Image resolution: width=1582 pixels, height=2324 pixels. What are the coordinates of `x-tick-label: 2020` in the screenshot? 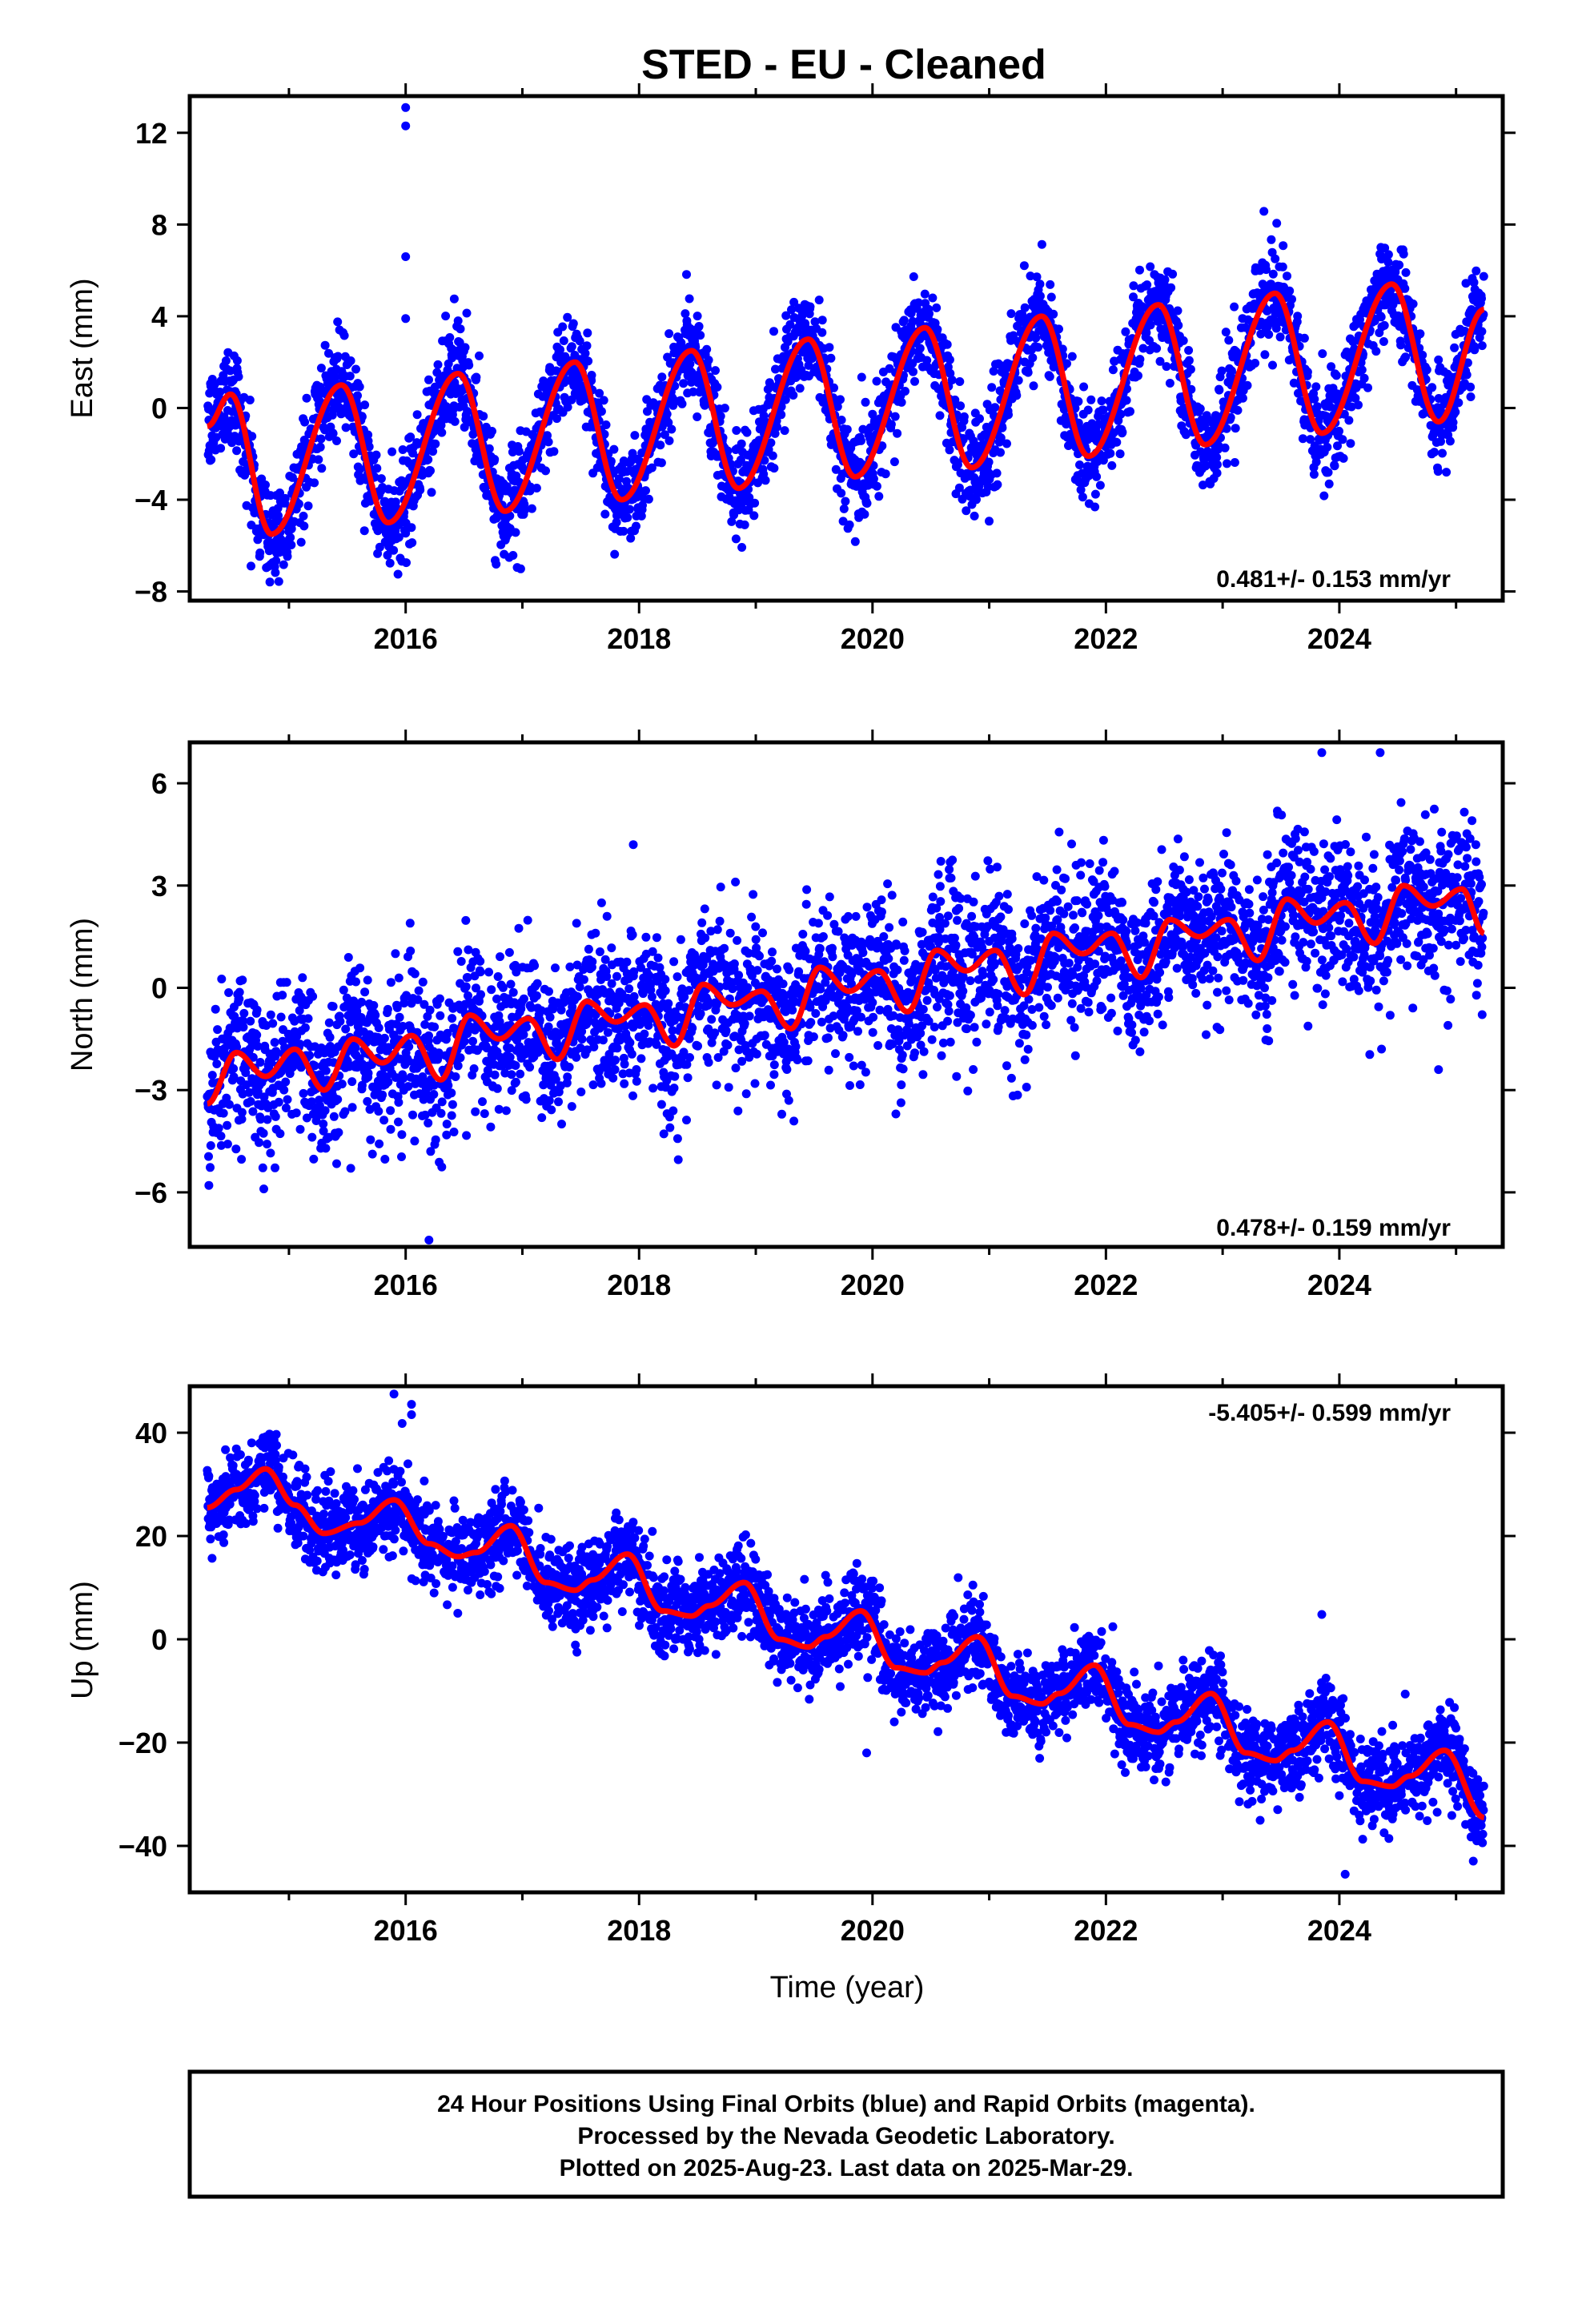 It's located at (873, 638).